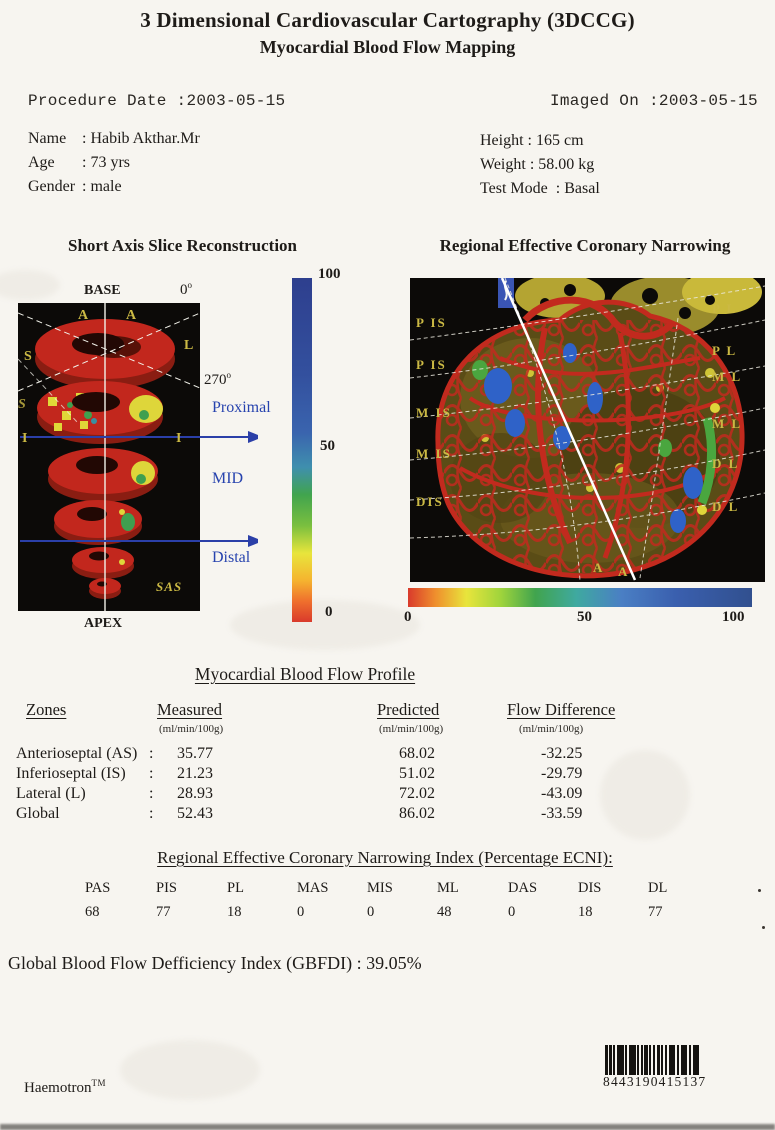 The height and width of the screenshot is (1130, 775). Describe the element at coordinates (502, 140) in the screenshot. I see `height-label: Height` at that location.